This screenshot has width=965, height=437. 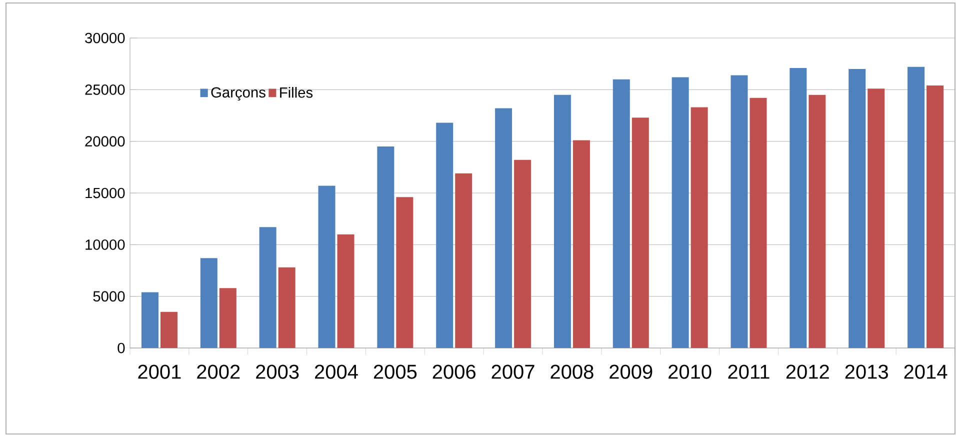 What do you see at coordinates (105, 193) in the screenshot?
I see `y-tick-label: 15000` at bounding box center [105, 193].